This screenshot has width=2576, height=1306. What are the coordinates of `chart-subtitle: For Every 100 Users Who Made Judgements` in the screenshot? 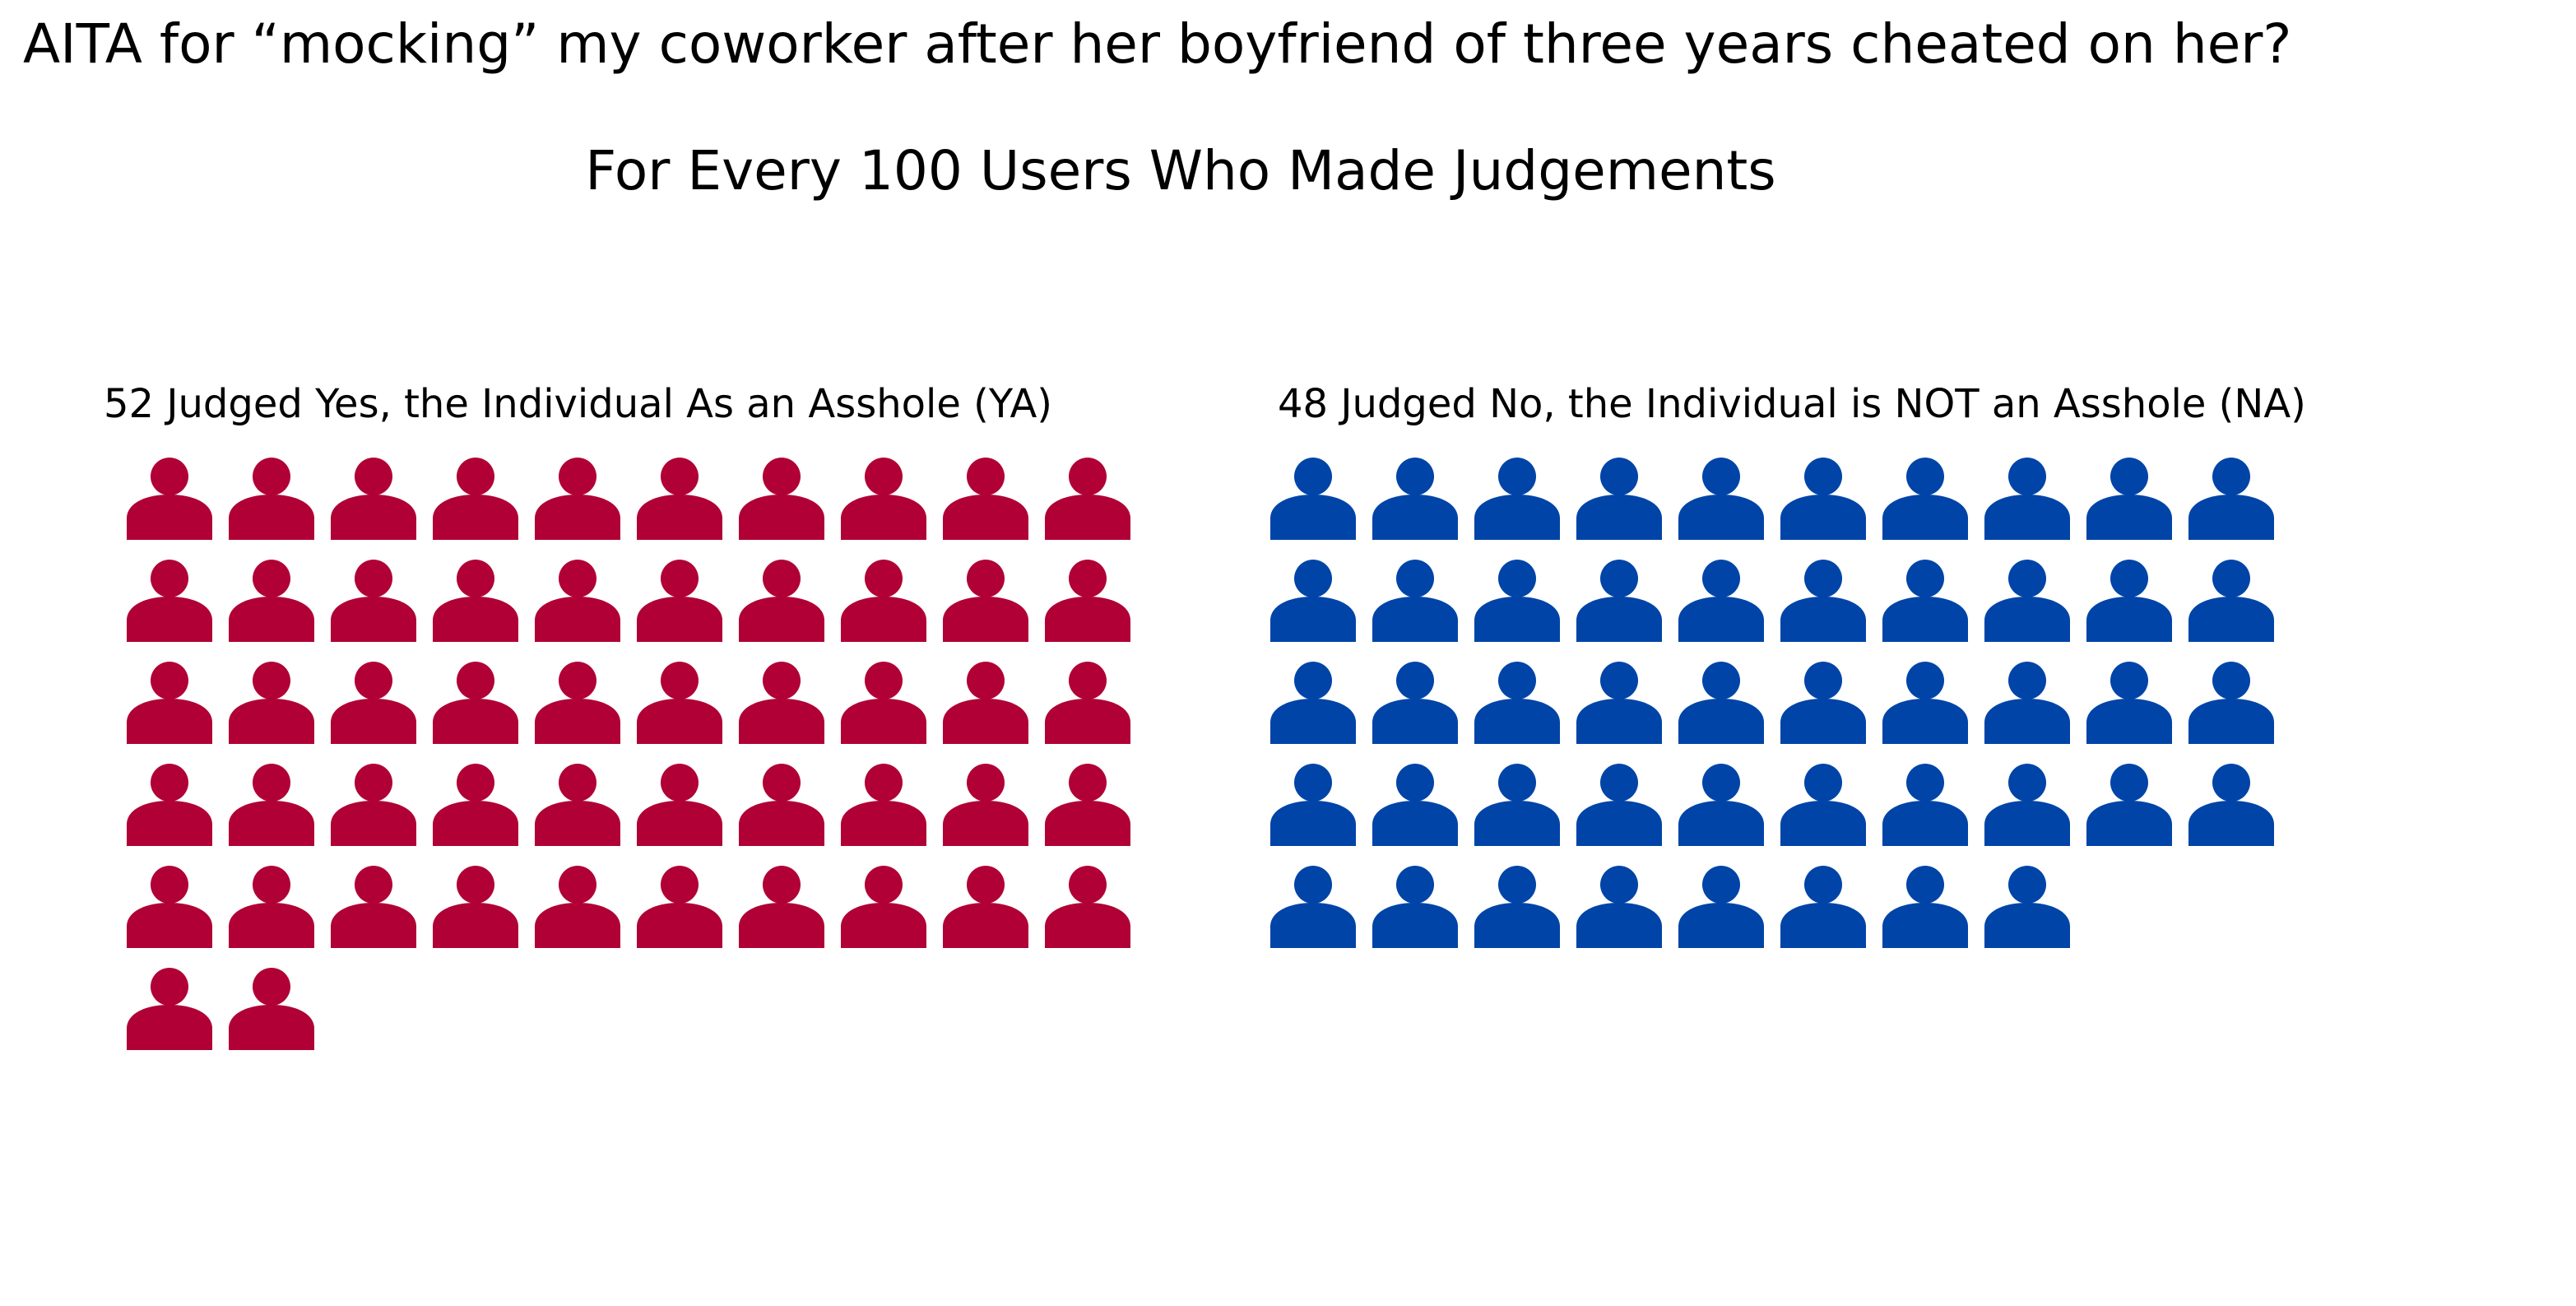 It's located at (1181, 170).